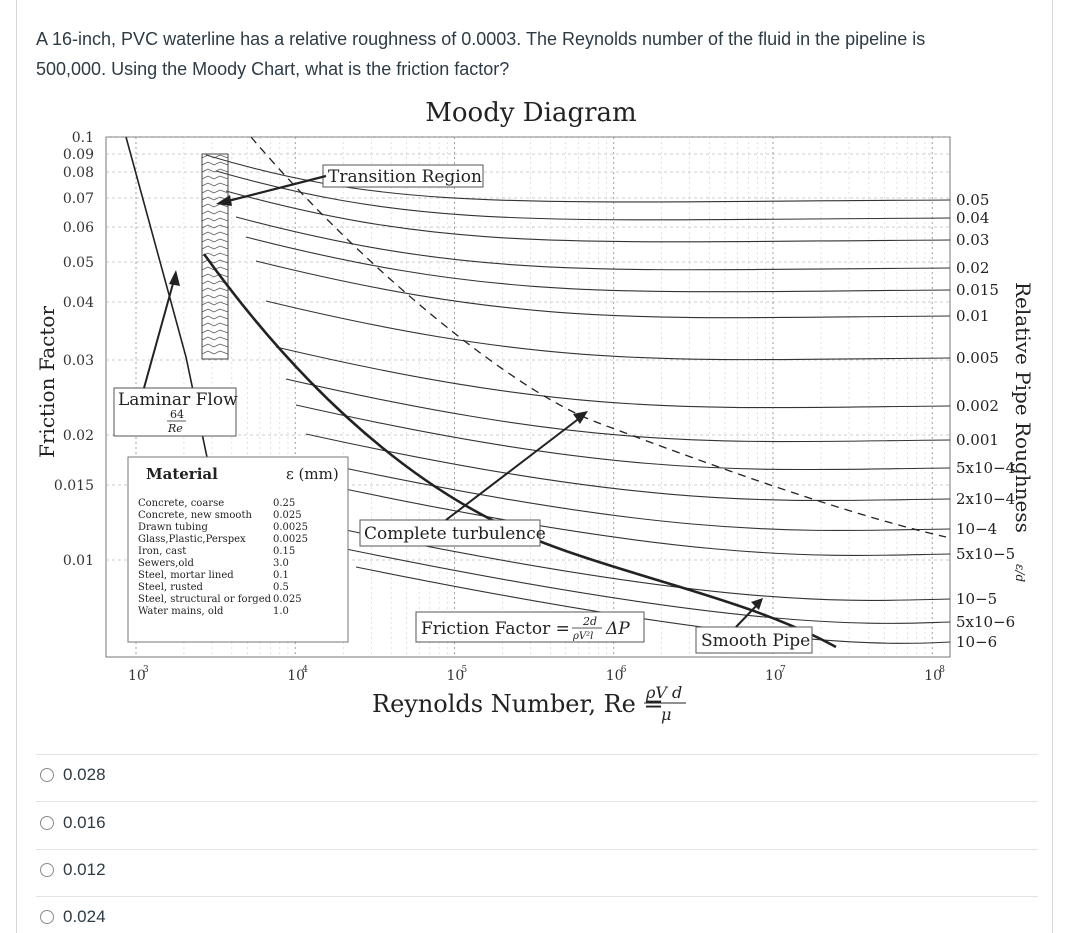 Image resolution: width=1067 pixels, height=933 pixels. Describe the element at coordinates (78, 361) in the screenshot. I see `y-tick-label: 0.03` at that location.